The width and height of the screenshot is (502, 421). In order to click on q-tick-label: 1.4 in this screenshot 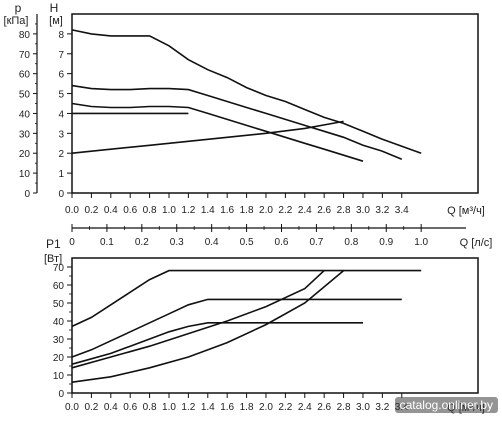, I will do `click(208, 210)`.